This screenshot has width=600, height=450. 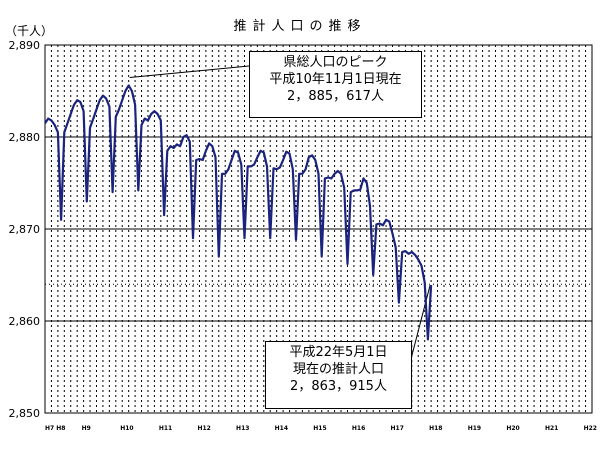 What do you see at coordinates (281, 428) in the screenshot?
I see `x-tick-label: H14` at bounding box center [281, 428].